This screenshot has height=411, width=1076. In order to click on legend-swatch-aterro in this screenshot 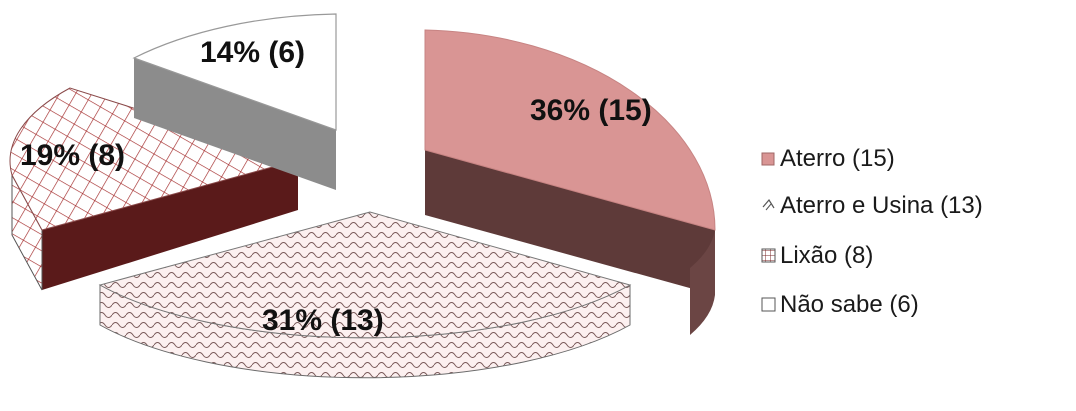, I will do `click(768, 159)`.